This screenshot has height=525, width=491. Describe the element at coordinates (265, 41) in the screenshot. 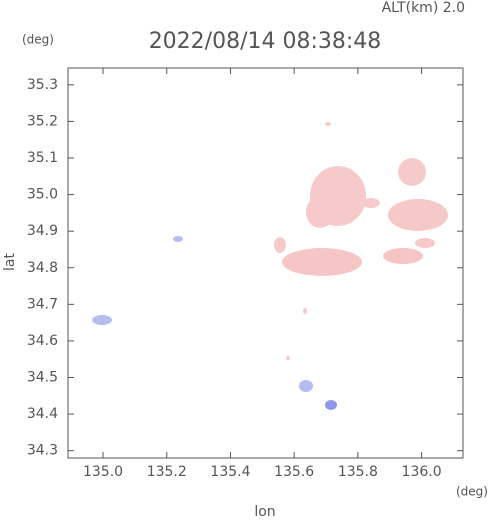

I see `chart-title: 2022/08/14 08:38:48` at that location.